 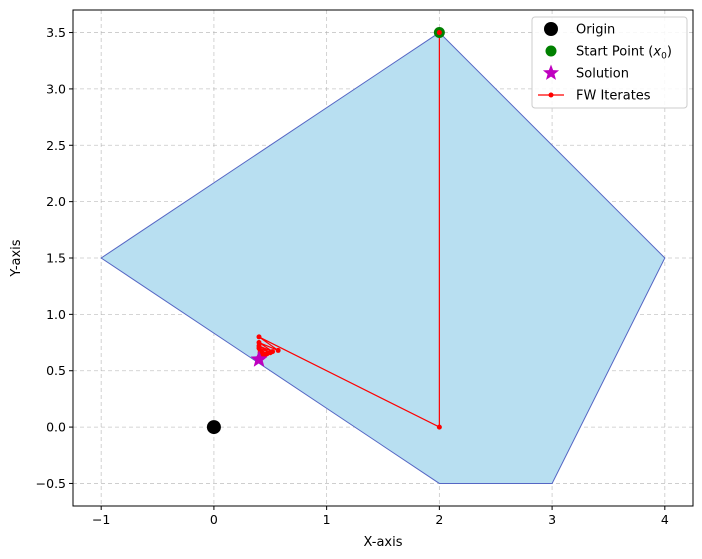 What do you see at coordinates (259, 358) in the screenshot?
I see `solution-star-marker` at bounding box center [259, 358].